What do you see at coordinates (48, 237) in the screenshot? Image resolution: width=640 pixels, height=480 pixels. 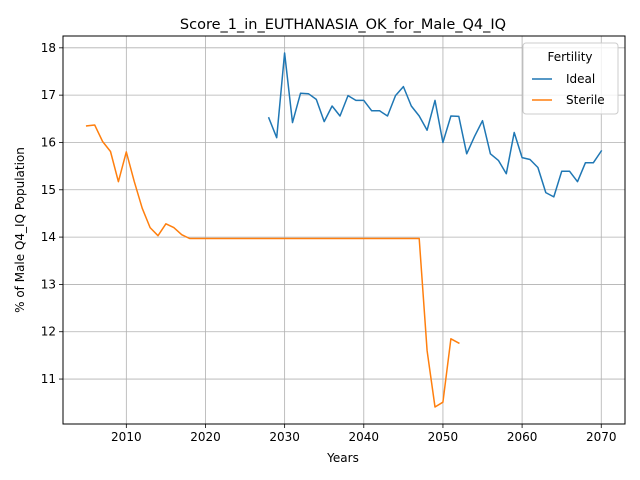 I see `y-tick-label: 14` at bounding box center [48, 237].